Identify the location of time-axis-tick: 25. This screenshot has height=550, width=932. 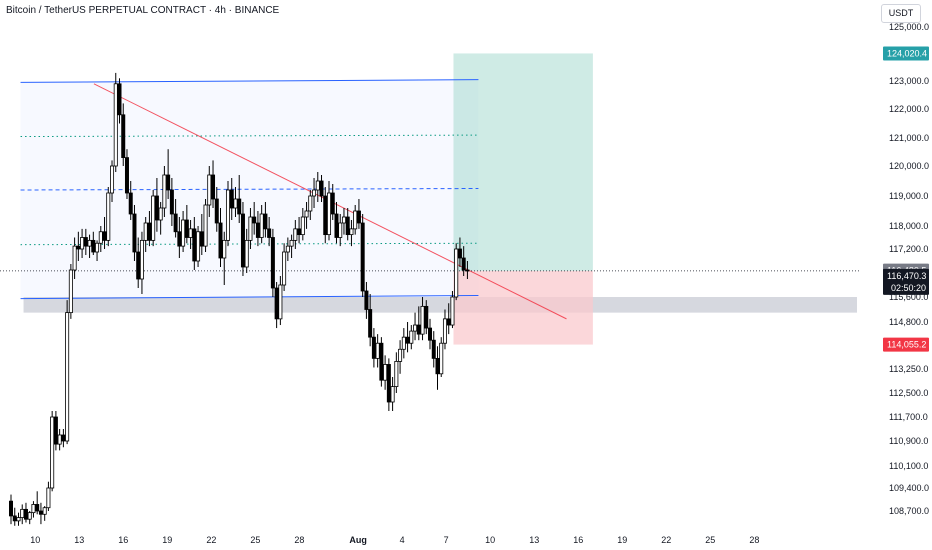
(255, 540).